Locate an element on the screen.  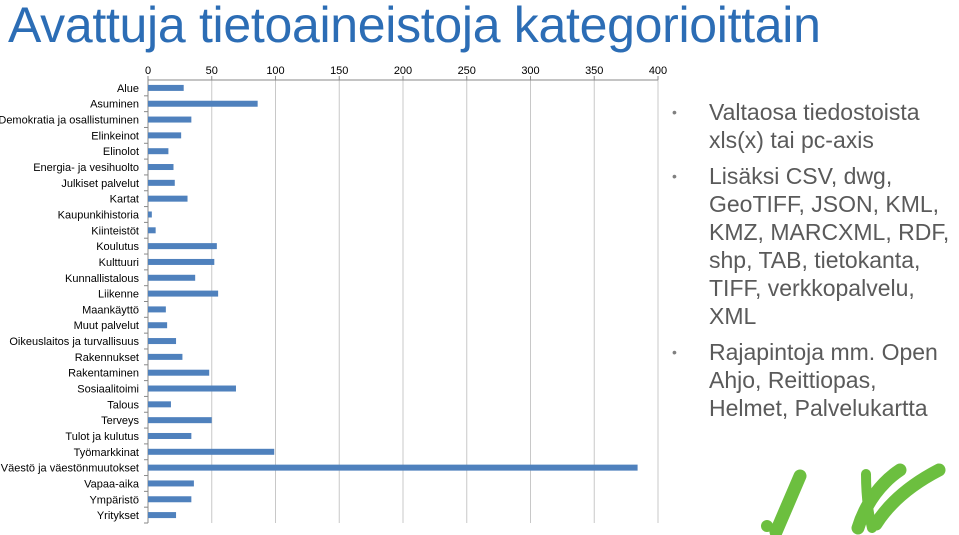
y-category-label: Väestö ja väestönmuutokset is located at coordinates (70, 469).